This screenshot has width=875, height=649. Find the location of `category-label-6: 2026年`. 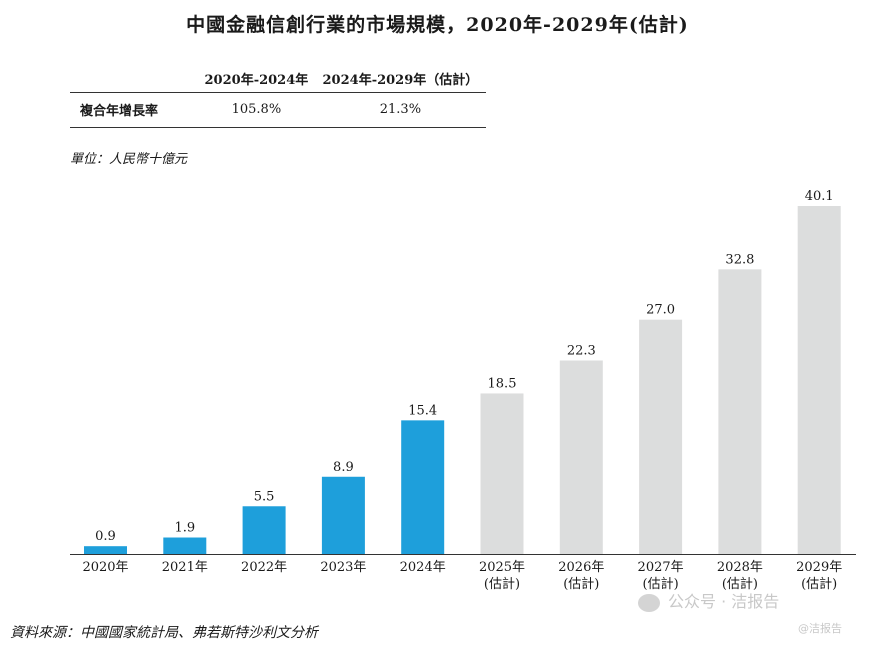

category-label-6: 2026年 is located at coordinates (581, 567).